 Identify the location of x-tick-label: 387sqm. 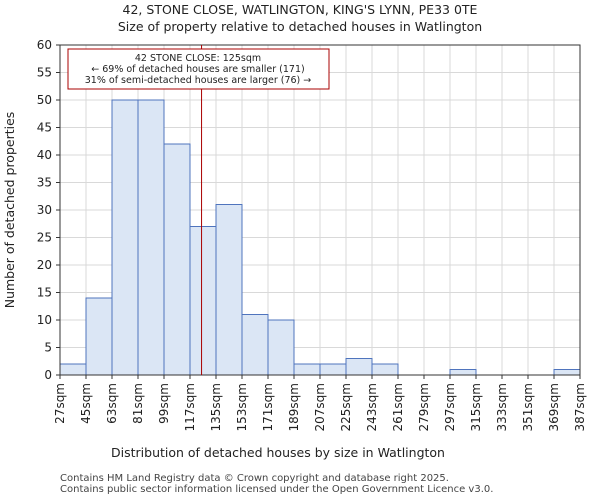
(580, 407).